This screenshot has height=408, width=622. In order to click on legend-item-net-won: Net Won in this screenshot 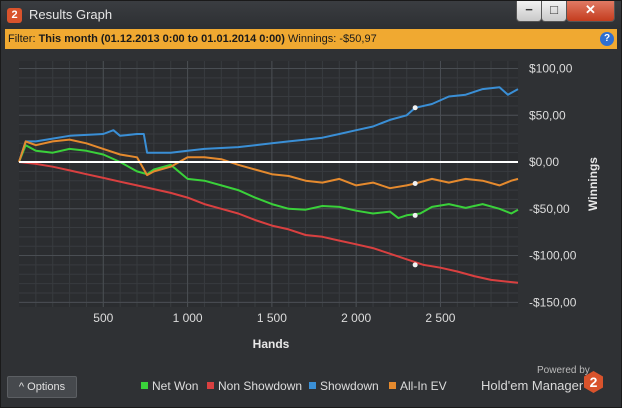, I will do `click(169, 386)`.